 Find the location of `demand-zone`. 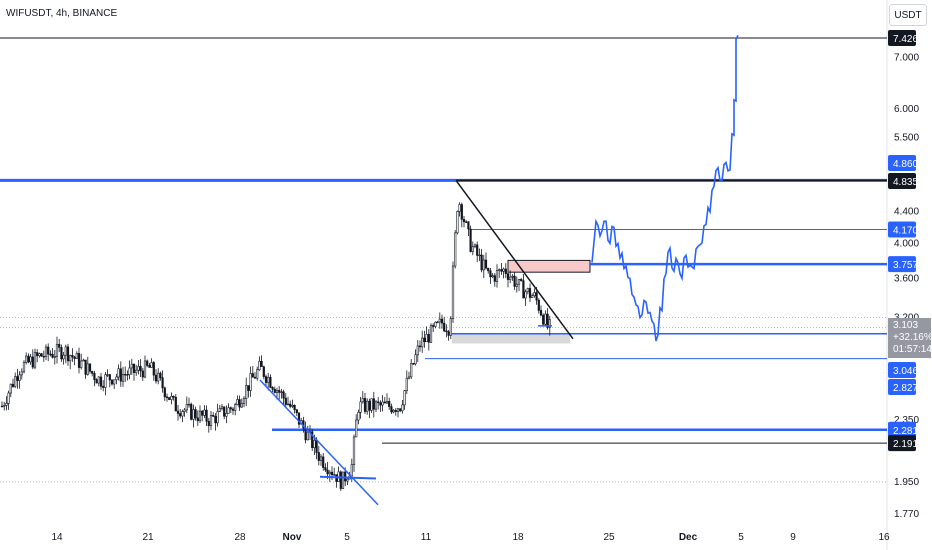

demand-zone is located at coordinates (511, 339).